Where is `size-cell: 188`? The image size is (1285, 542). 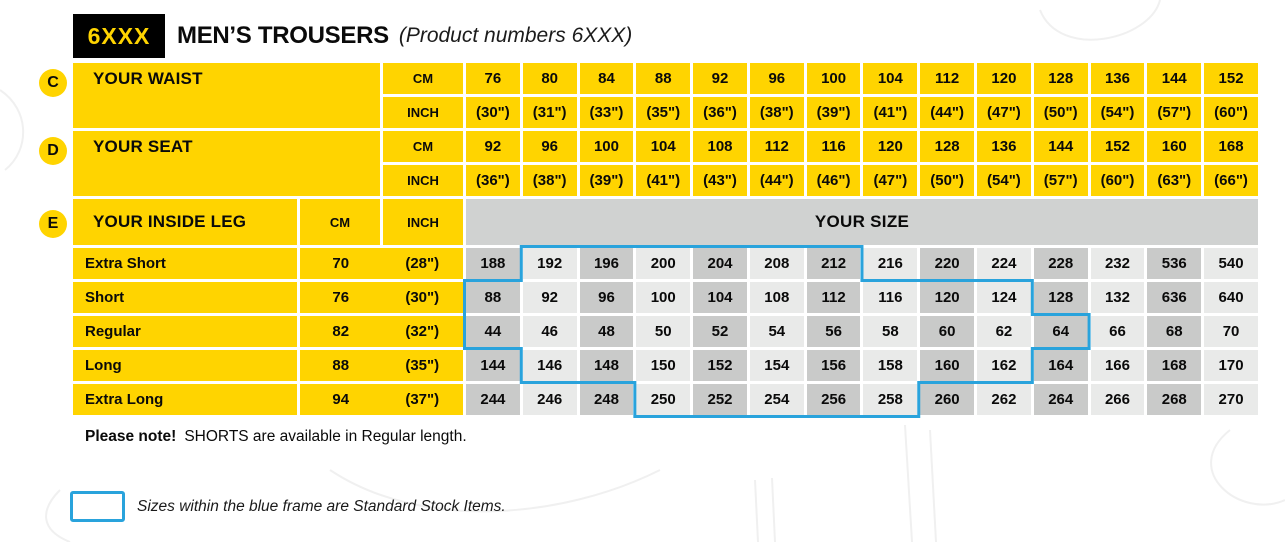
size-cell: 188 is located at coordinates (493, 263).